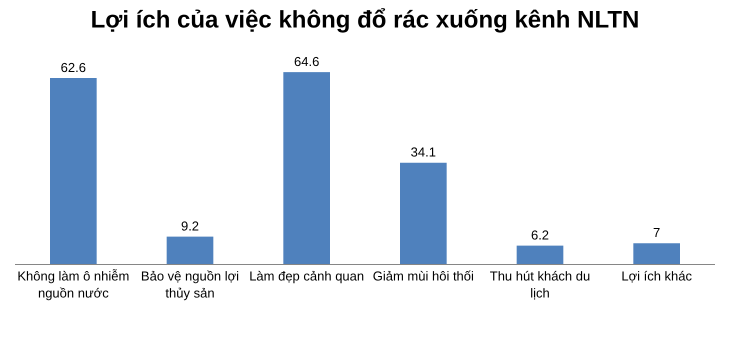 The width and height of the screenshot is (730, 359). I want to click on x-tick-label: Giảm mùi hôi thối, so click(423, 276).